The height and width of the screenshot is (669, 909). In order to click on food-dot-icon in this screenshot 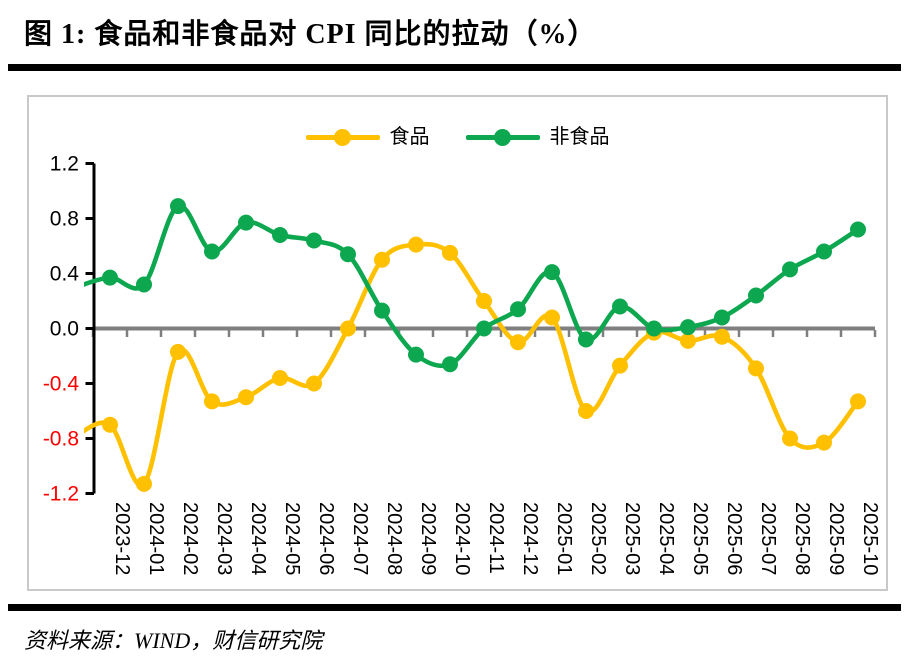, I will do `click(342, 137)`.